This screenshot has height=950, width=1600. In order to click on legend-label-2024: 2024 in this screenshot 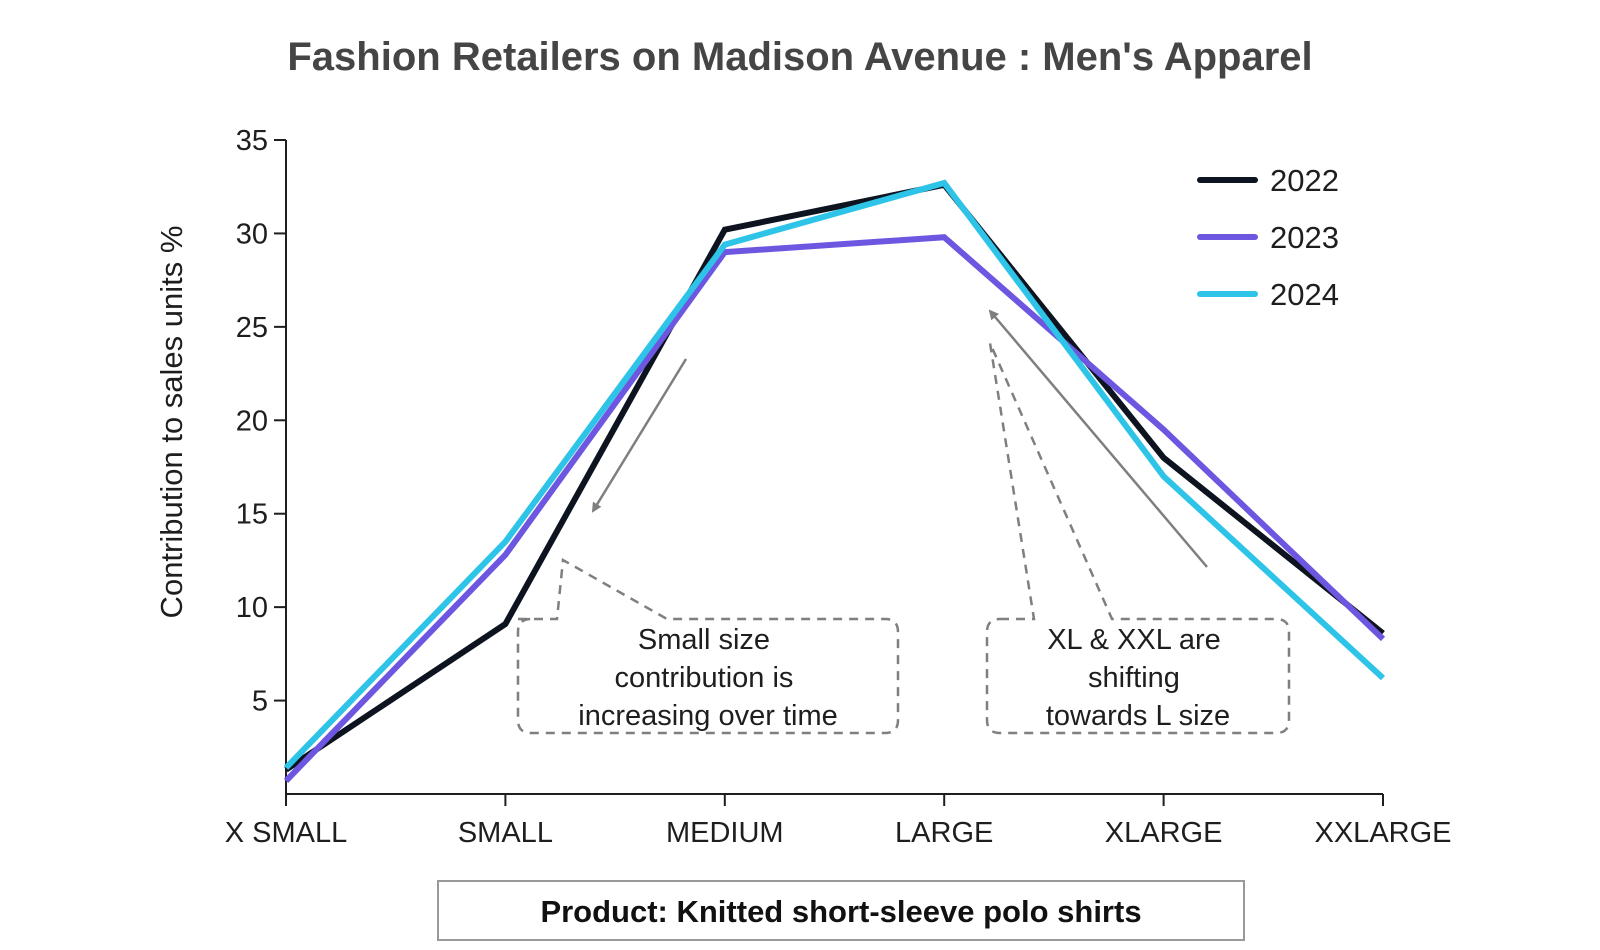, I will do `click(1304, 294)`.